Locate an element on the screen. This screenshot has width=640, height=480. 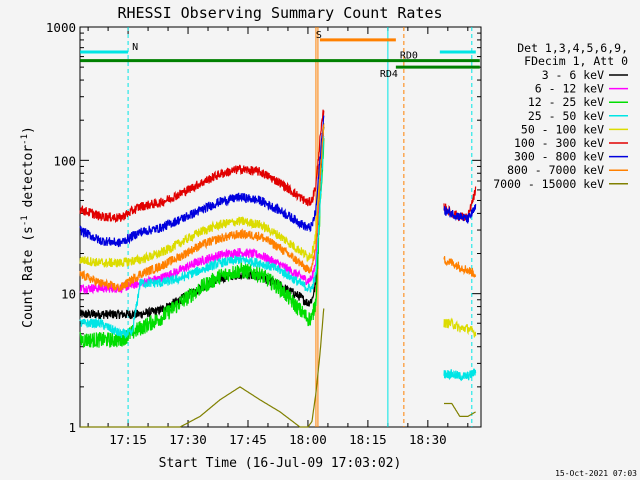
x-tick-label-5: 18:30 is located at coordinates (428, 439).